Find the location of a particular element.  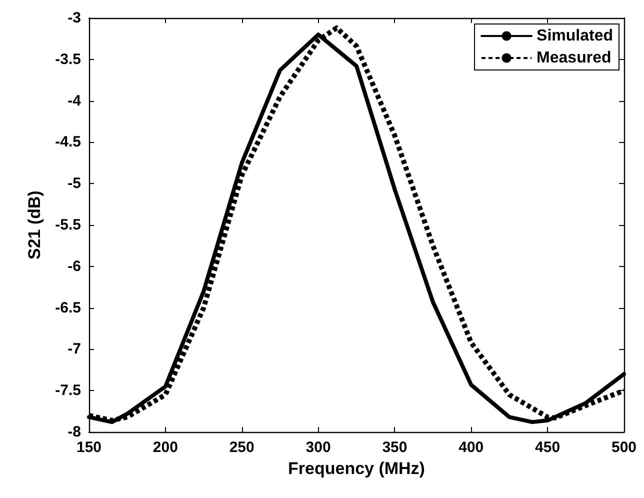

x-tick-label: 300 is located at coordinates (318, 447).